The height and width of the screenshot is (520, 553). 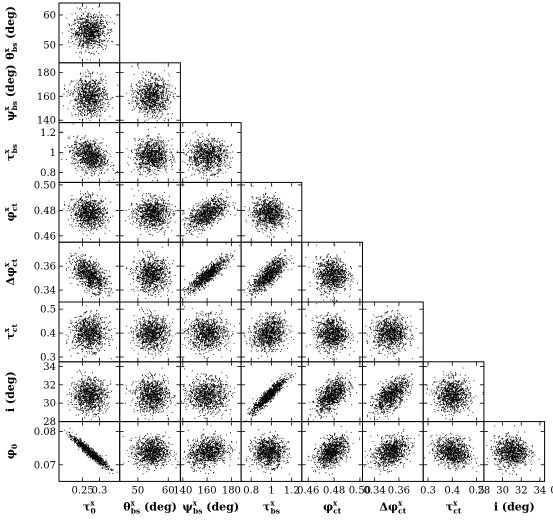 What do you see at coordinates (46, 73) in the screenshot?
I see `y-tick-label: 180` at bounding box center [46, 73].